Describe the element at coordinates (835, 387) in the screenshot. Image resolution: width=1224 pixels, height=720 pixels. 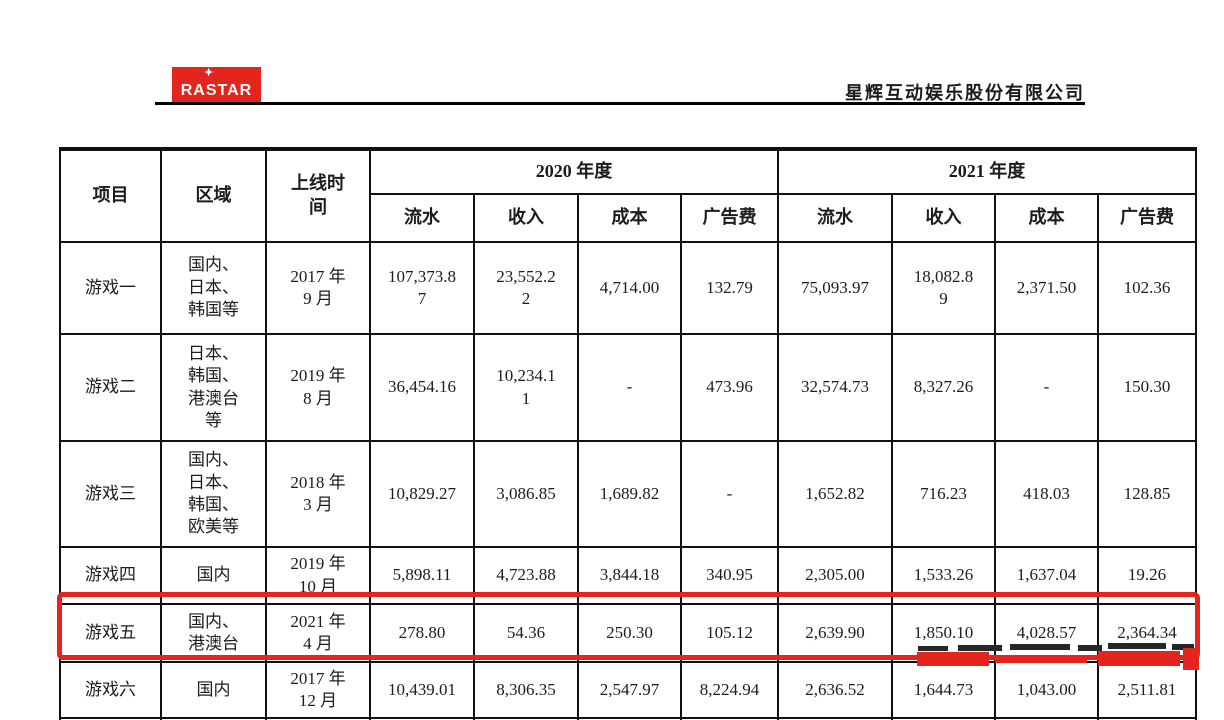
I see `cell-2021-flow: 32,574.73` at that location.